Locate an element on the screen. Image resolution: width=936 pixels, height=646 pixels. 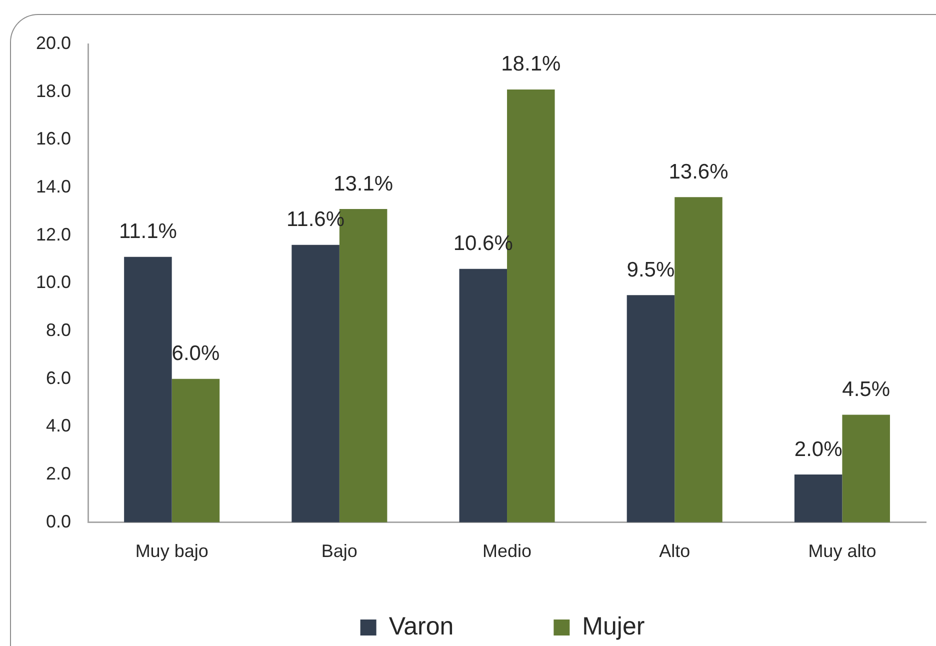
data-label: 11.1% is located at coordinates (147, 232).